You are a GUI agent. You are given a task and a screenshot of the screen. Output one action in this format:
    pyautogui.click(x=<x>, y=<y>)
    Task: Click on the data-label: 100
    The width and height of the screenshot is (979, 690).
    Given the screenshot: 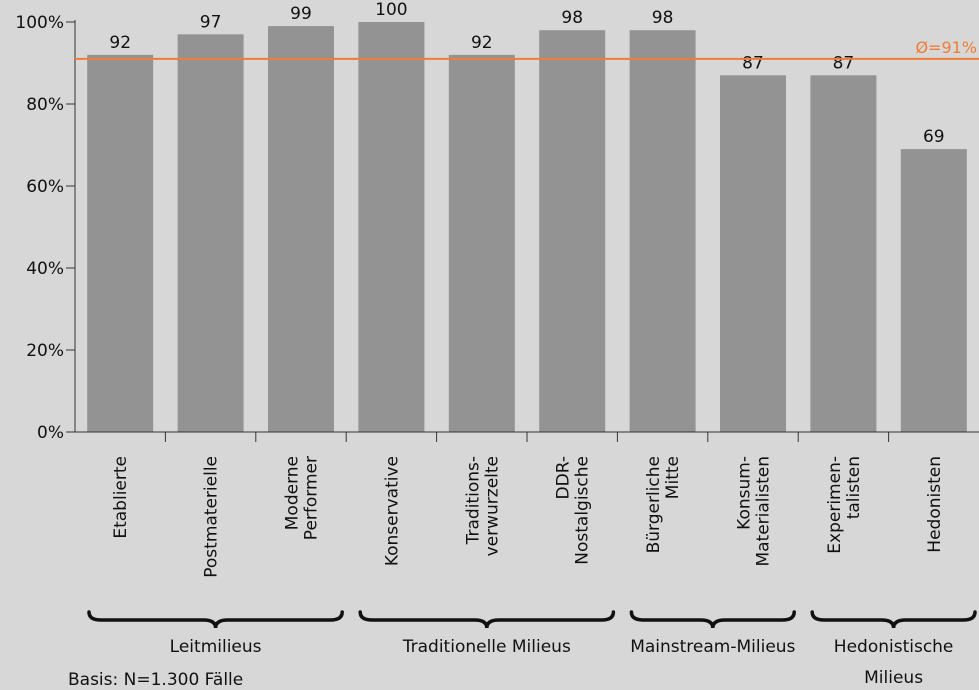 What is the action you would take?
    pyautogui.click(x=391, y=10)
    